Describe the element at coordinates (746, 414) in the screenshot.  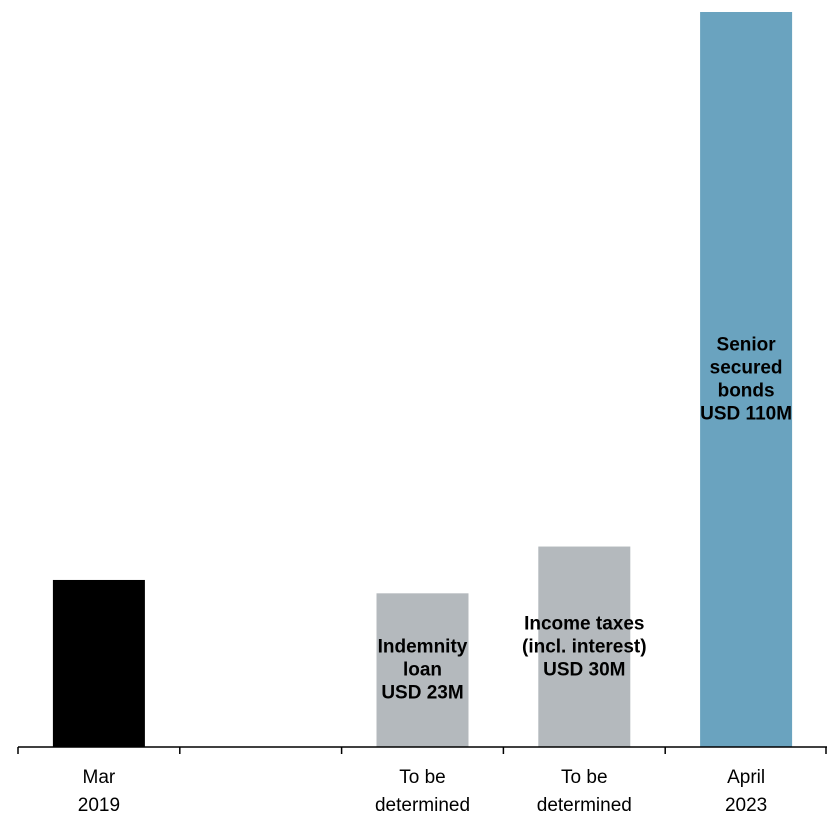
I see `bar-label-line: USD 110M` at that location.